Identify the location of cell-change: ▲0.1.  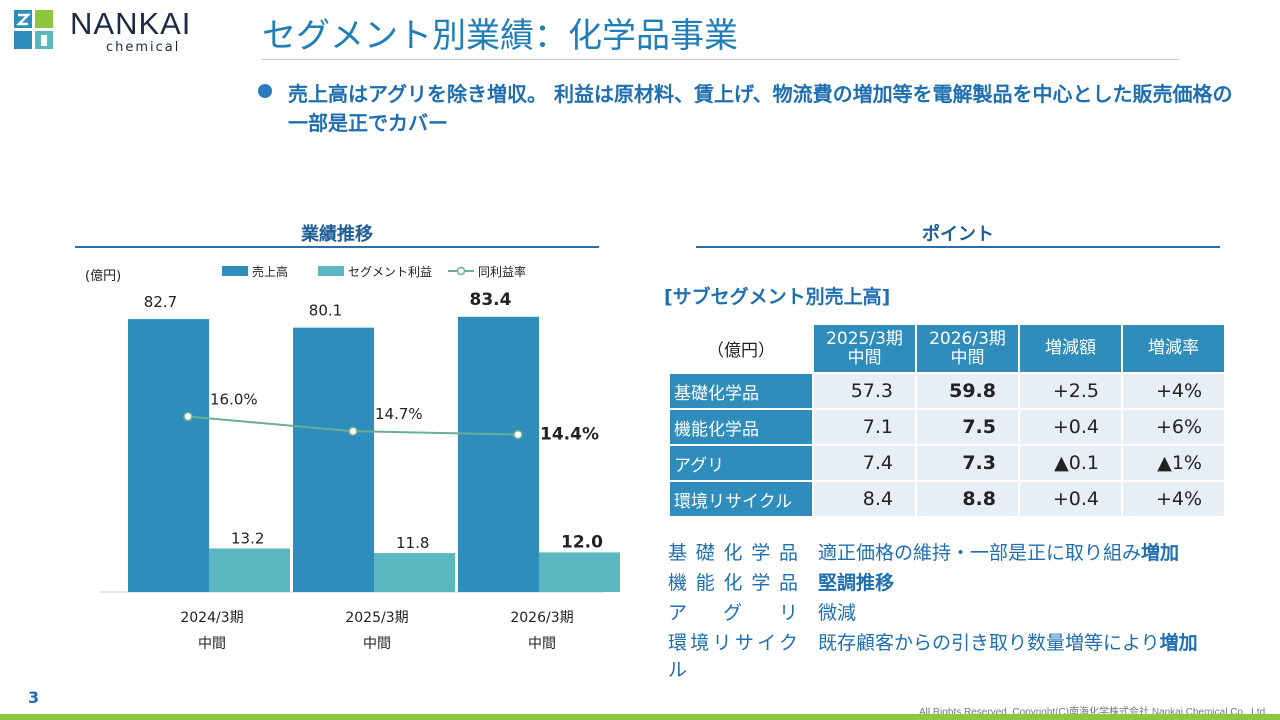
(1070, 463).